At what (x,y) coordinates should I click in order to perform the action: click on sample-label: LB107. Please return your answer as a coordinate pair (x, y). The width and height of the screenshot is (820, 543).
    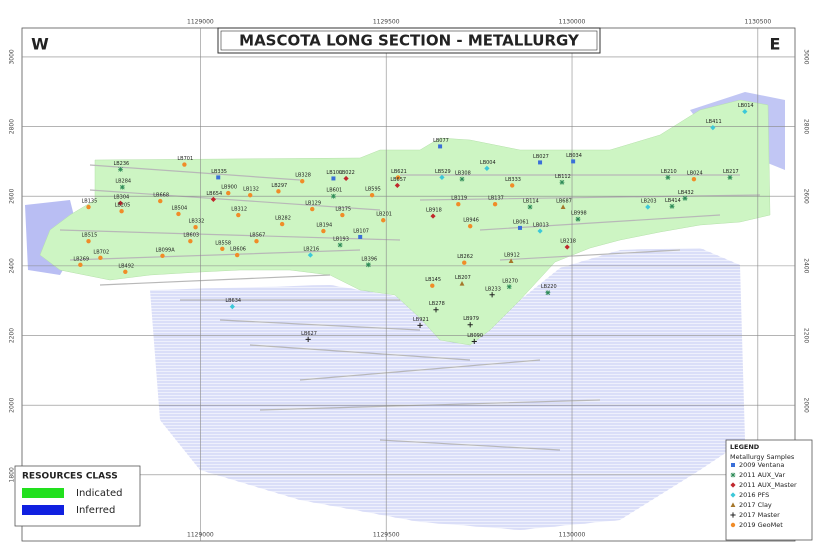
    Looking at the image, I should click on (361, 231).